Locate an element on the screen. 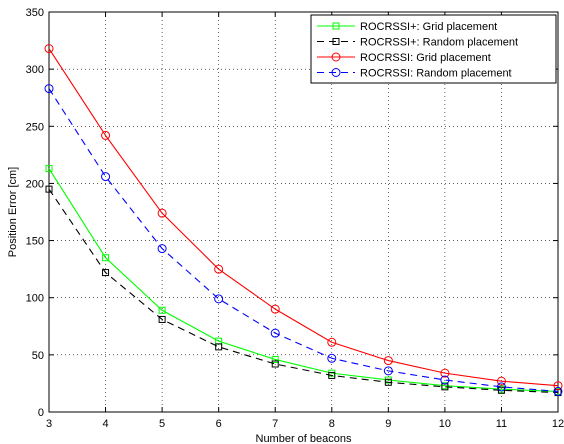 The width and height of the screenshot is (564, 444). x-axis-label: Number of beacons is located at coordinates (304, 438).